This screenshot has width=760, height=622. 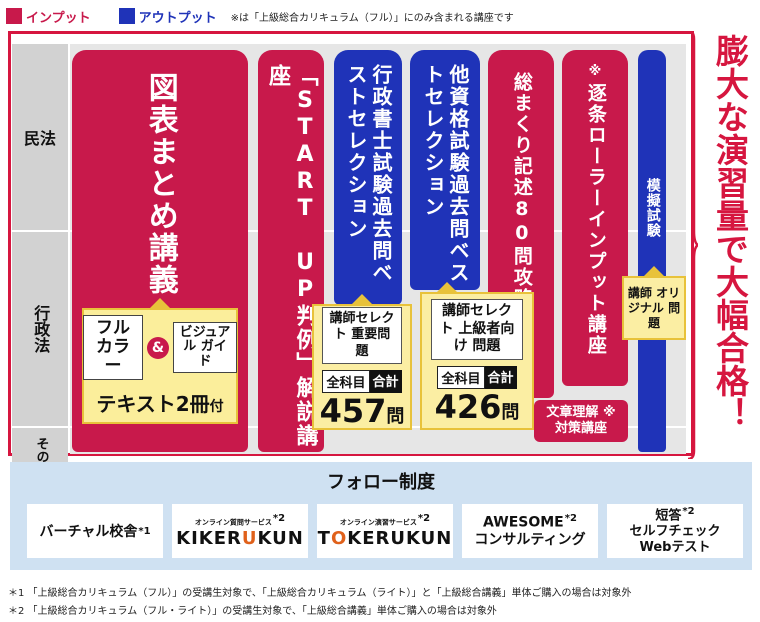 What do you see at coordinates (477, 377) in the screenshot?
I see `callout-tashikaku-tags: 全科目 合計` at bounding box center [477, 377].